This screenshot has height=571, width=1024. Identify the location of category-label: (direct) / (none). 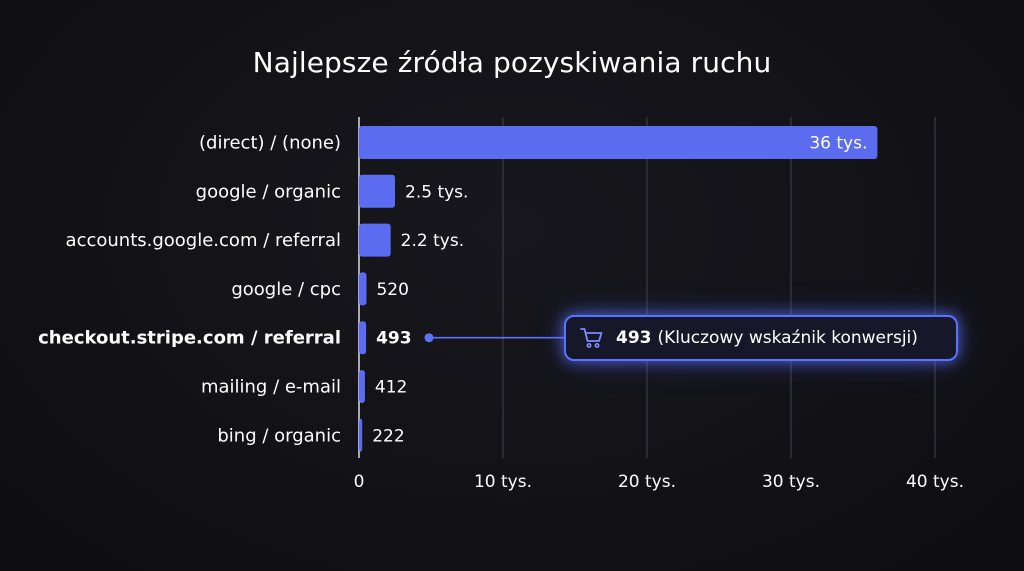
(270, 143).